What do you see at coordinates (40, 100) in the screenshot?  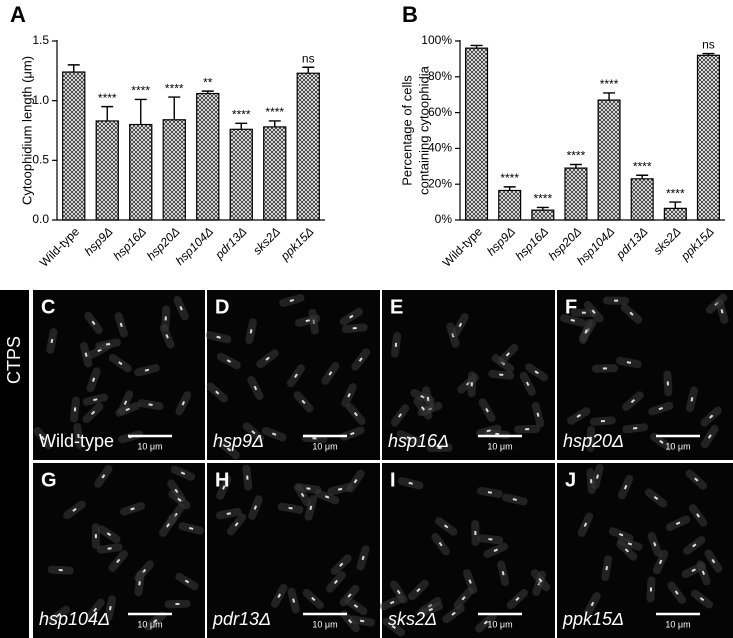 I see `y-tick-label: 1.0` at bounding box center [40, 100].